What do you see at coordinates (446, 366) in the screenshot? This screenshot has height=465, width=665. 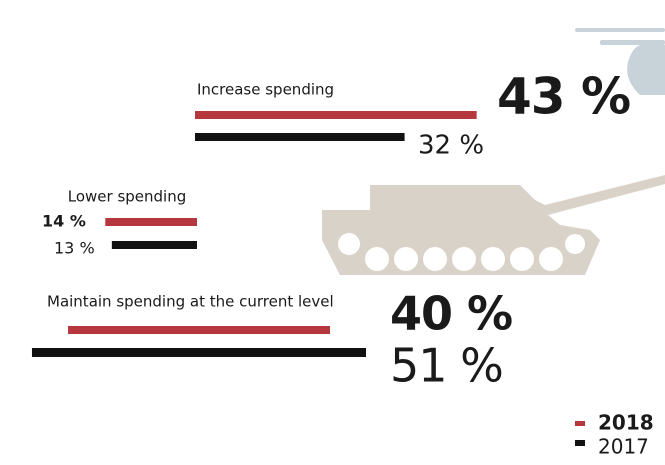 I see `value-label: 51 %` at bounding box center [446, 366].